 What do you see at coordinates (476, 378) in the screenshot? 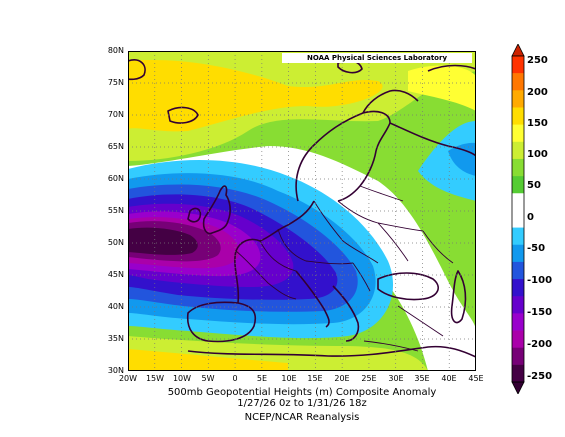
I see `lon-label: 45E` at bounding box center [476, 378].